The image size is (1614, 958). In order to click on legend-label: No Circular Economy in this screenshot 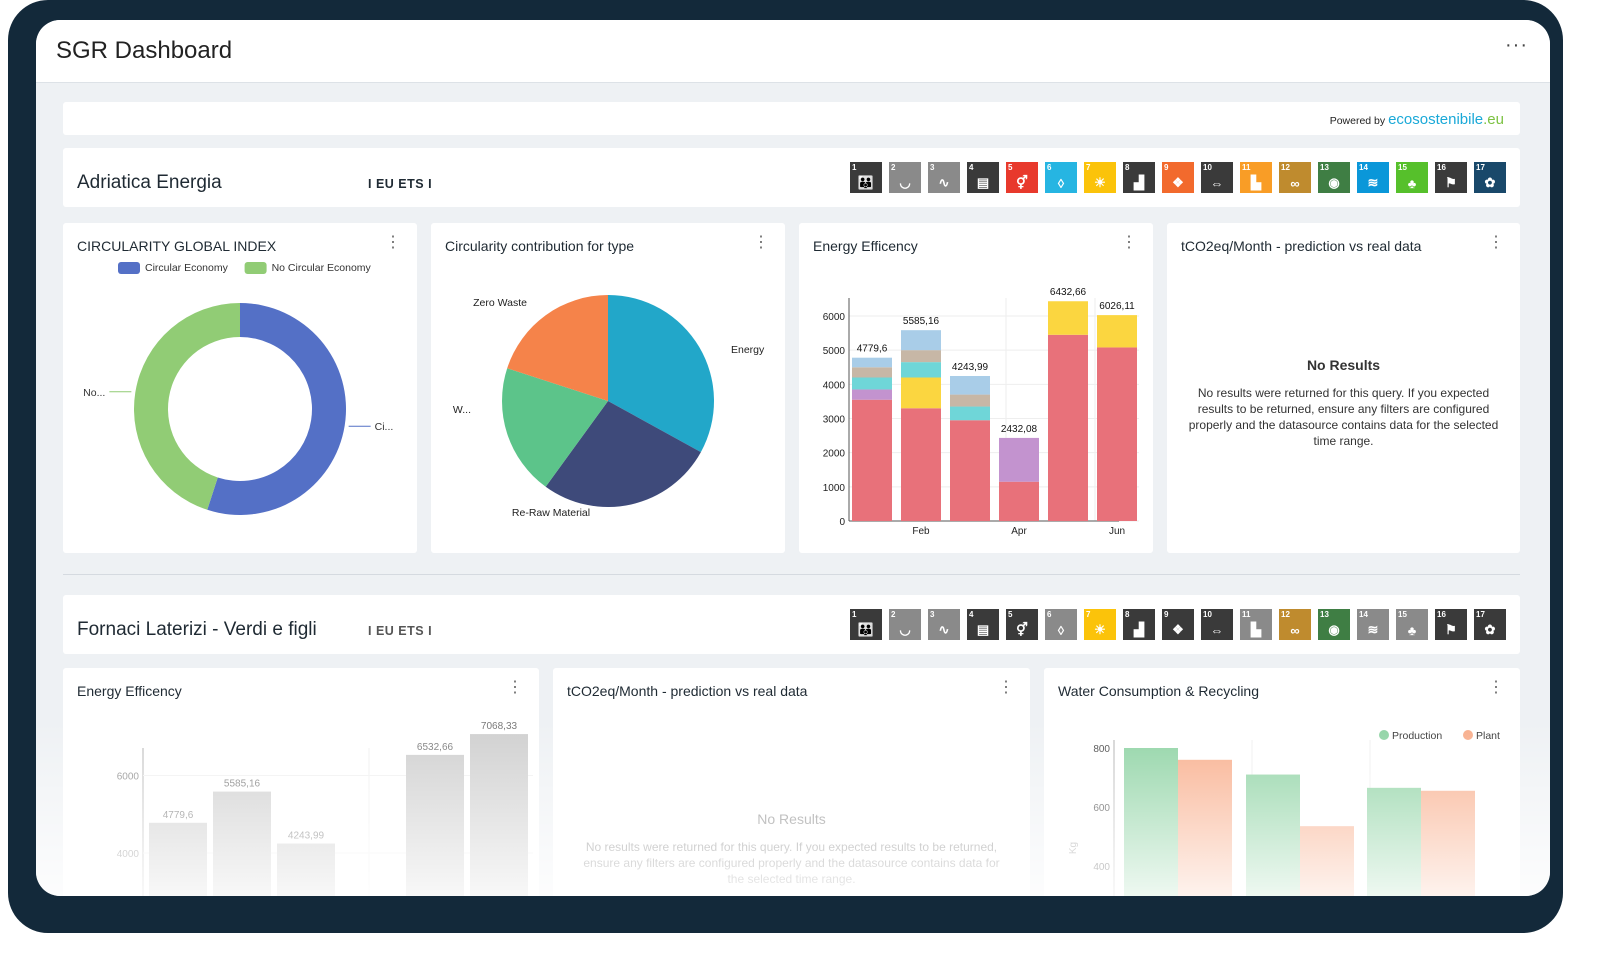, I will do `click(322, 268)`.